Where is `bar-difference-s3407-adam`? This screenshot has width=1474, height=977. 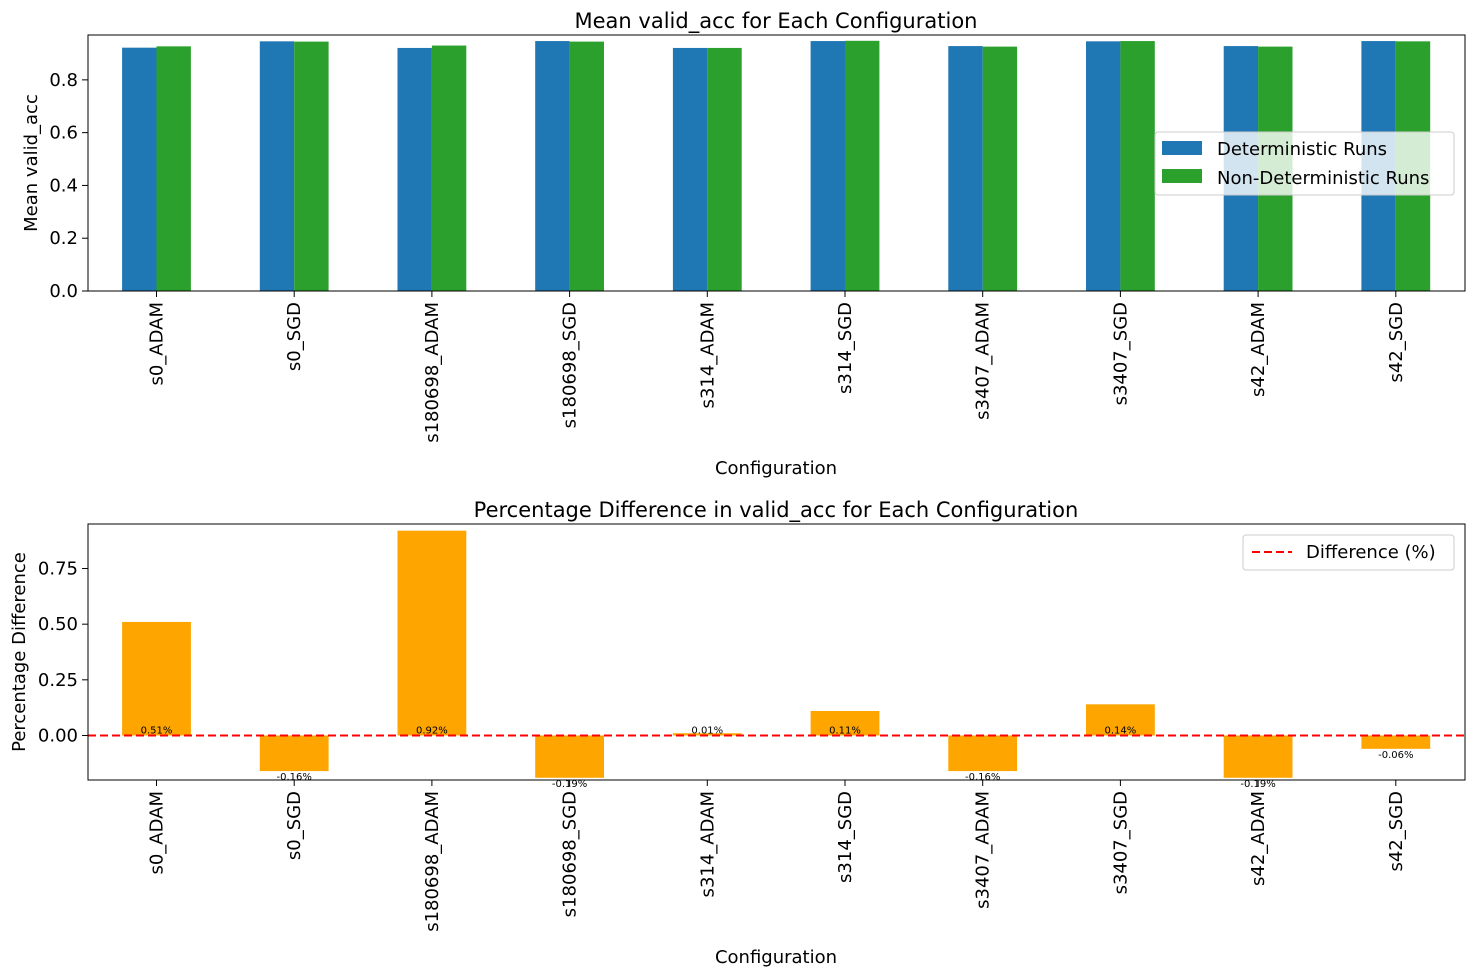 bar-difference-s3407-adam is located at coordinates (983, 753).